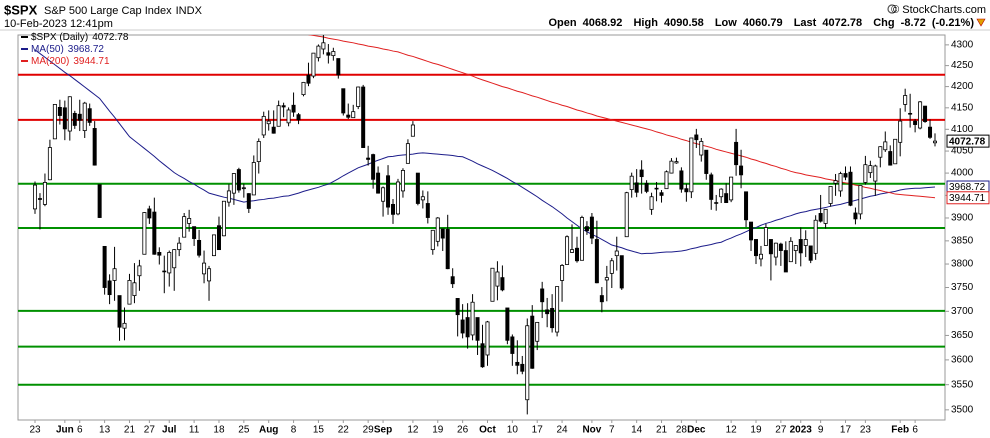 This screenshot has width=990, height=438. Describe the element at coordinates (603, 23) in the screenshot. I see `quote-value: 4068.92` at that location.